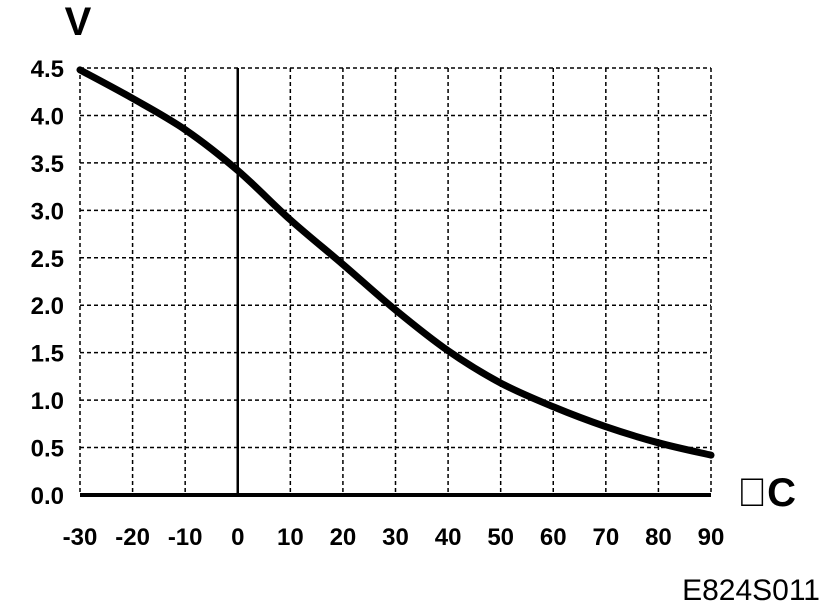 Image resolution: width=832 pixels, height=616 pixels. What do you see at coordinates (47, 306) in the screenshot?
I see `y-tick-label: 2.0` at bounding box center [47, 306].